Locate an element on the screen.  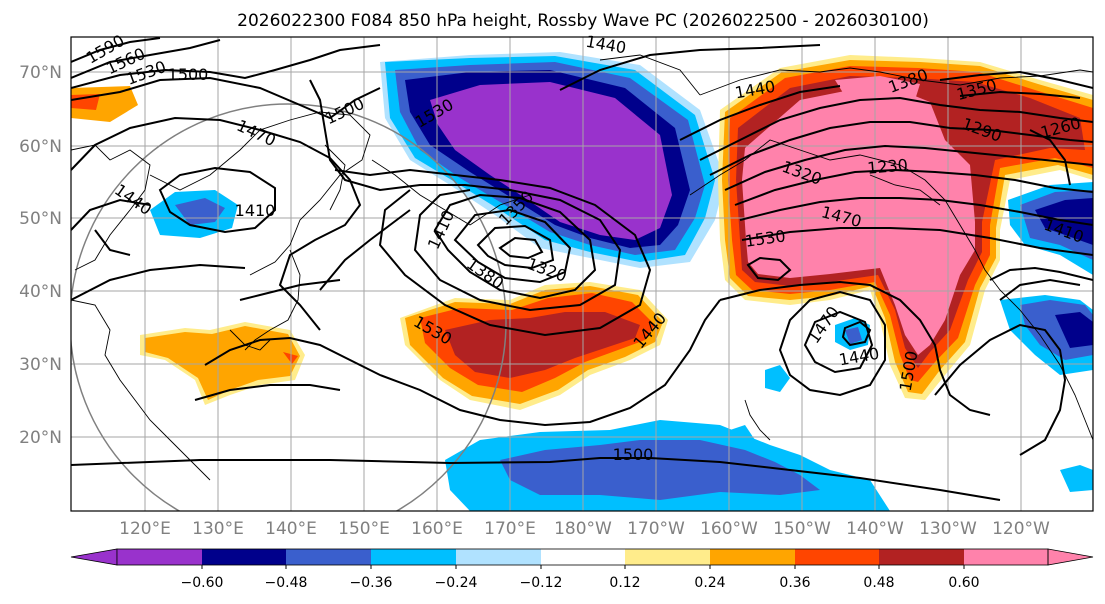
colorbar-min-extend is located at coordinates (94, 557).